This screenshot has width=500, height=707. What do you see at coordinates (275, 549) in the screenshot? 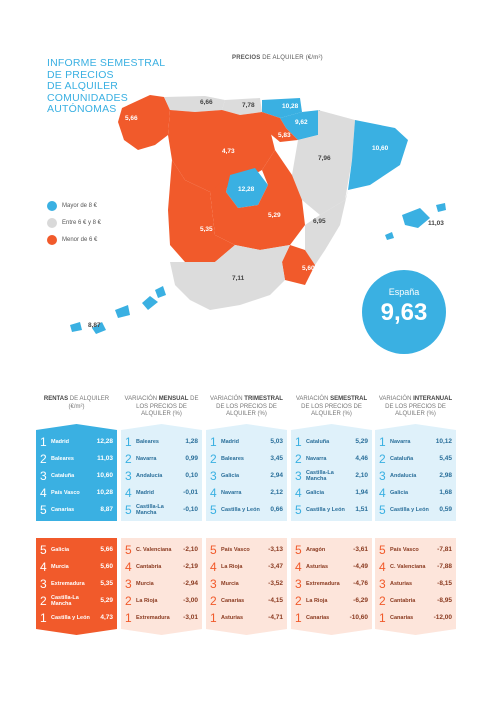
I see `region-value: -3,13` at bounding box center [275, 549].